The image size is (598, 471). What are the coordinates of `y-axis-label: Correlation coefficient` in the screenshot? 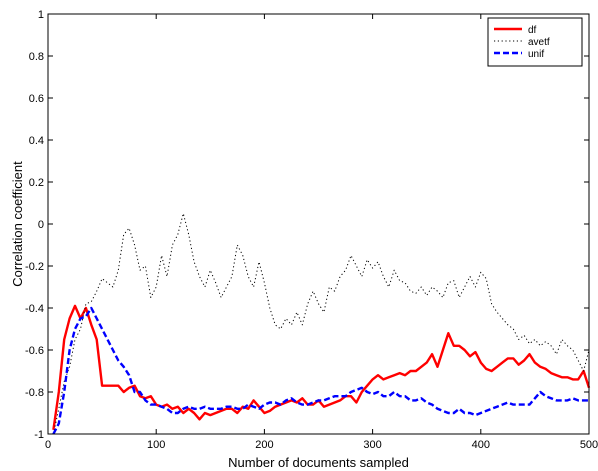 It's located at (17, 224).